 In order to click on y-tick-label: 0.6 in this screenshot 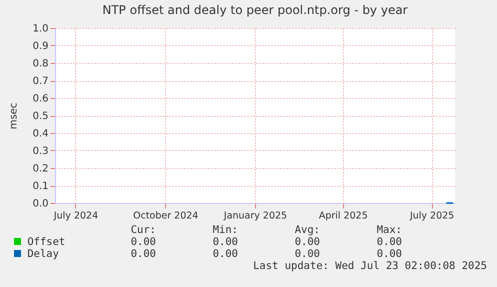, I will do `click(40, 99)`.